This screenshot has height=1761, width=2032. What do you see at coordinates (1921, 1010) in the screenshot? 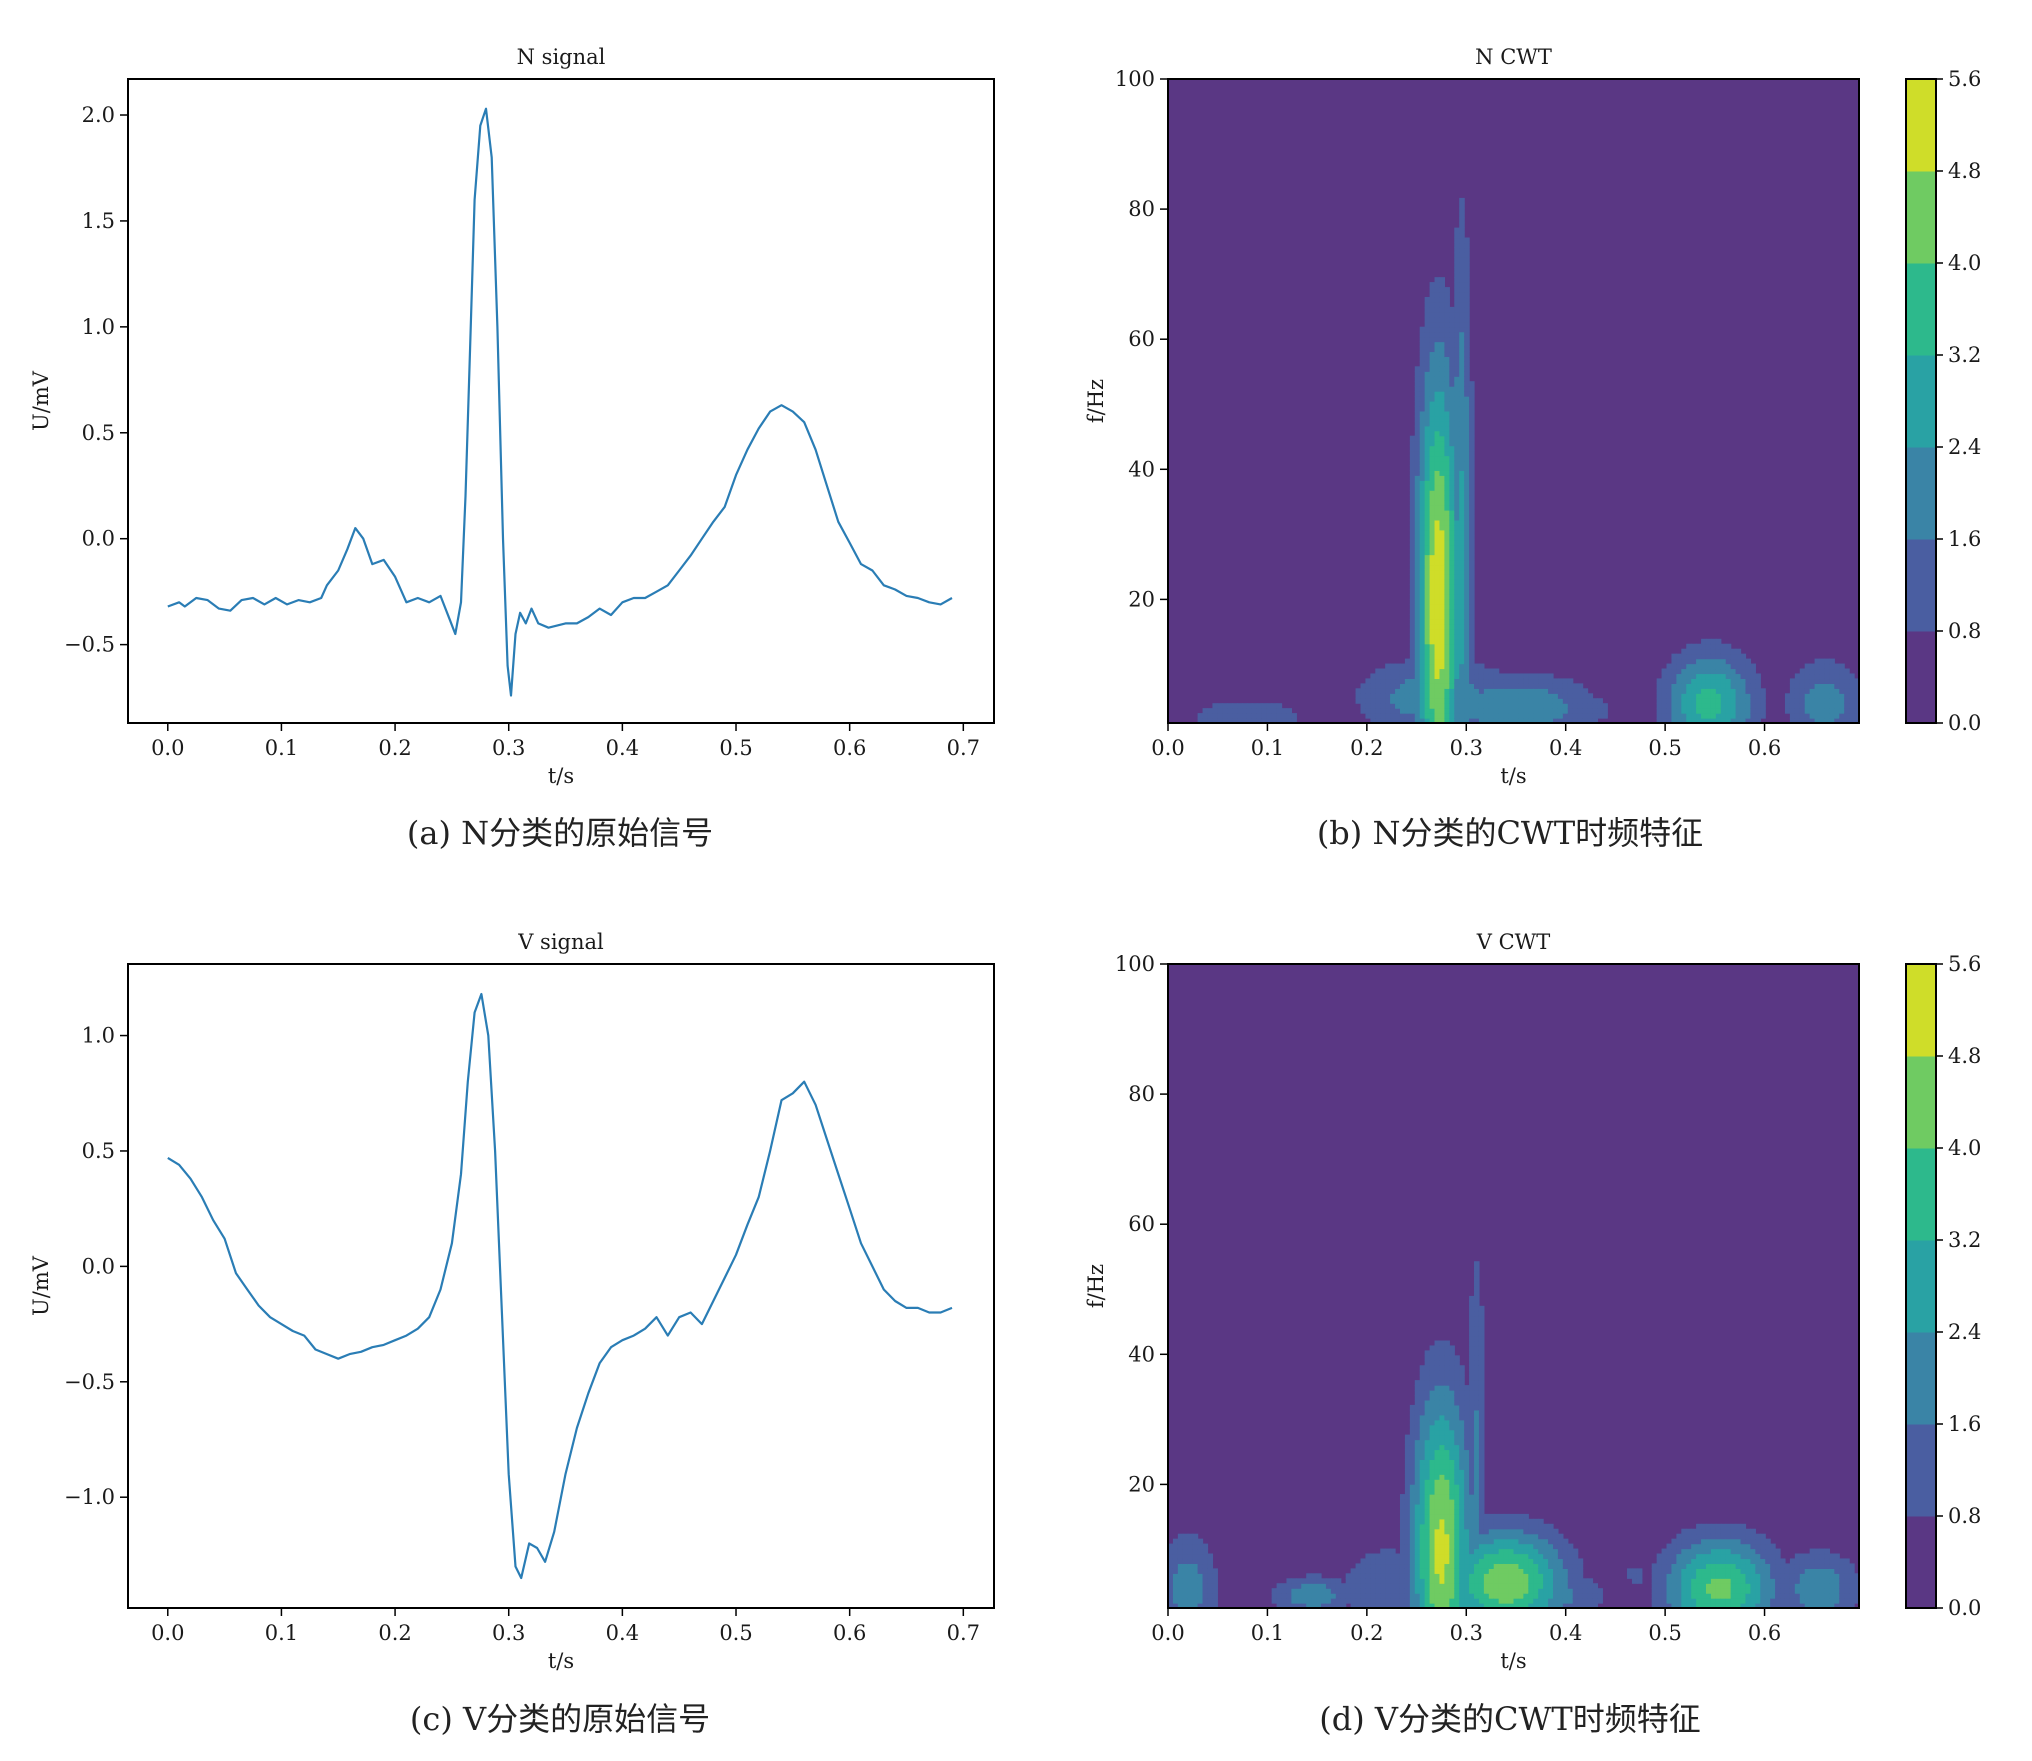
I see `colorbar-segment` at bounding box center [1921, 1010].